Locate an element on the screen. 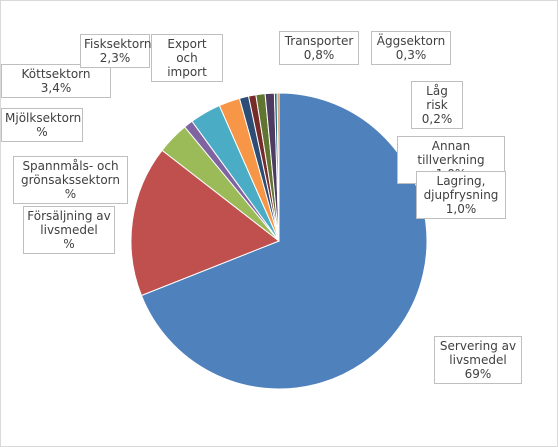 Image resolution: width=558 pixels, height=447 pixels. data-label: Försäljning av livsmedel% is located at coordinates (69, 230).